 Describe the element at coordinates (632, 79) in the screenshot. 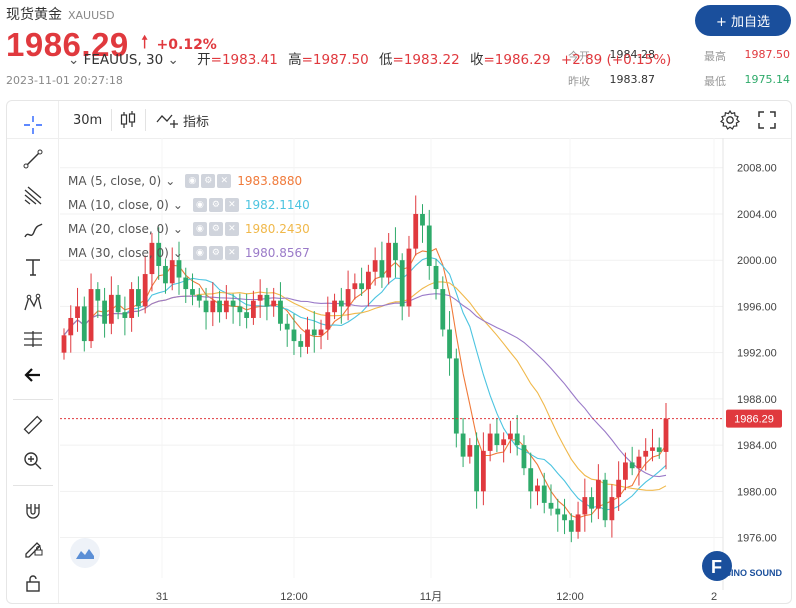

I see `prev-close-value: 1983.87` at that location.